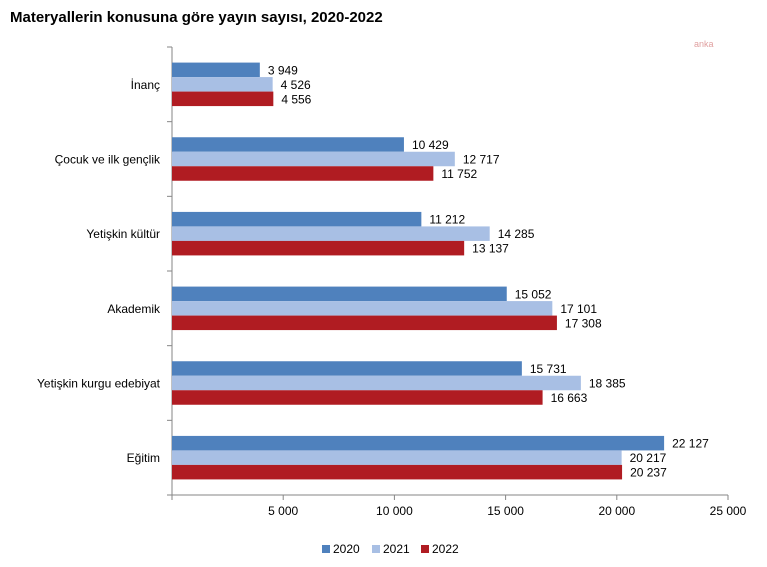 The width and height of the screenshot is (767, 567). What do you see at coordinates (548, 369) in the screenshot?
I see `data-label-2020: 15 731` at bounding box center [548, 369].